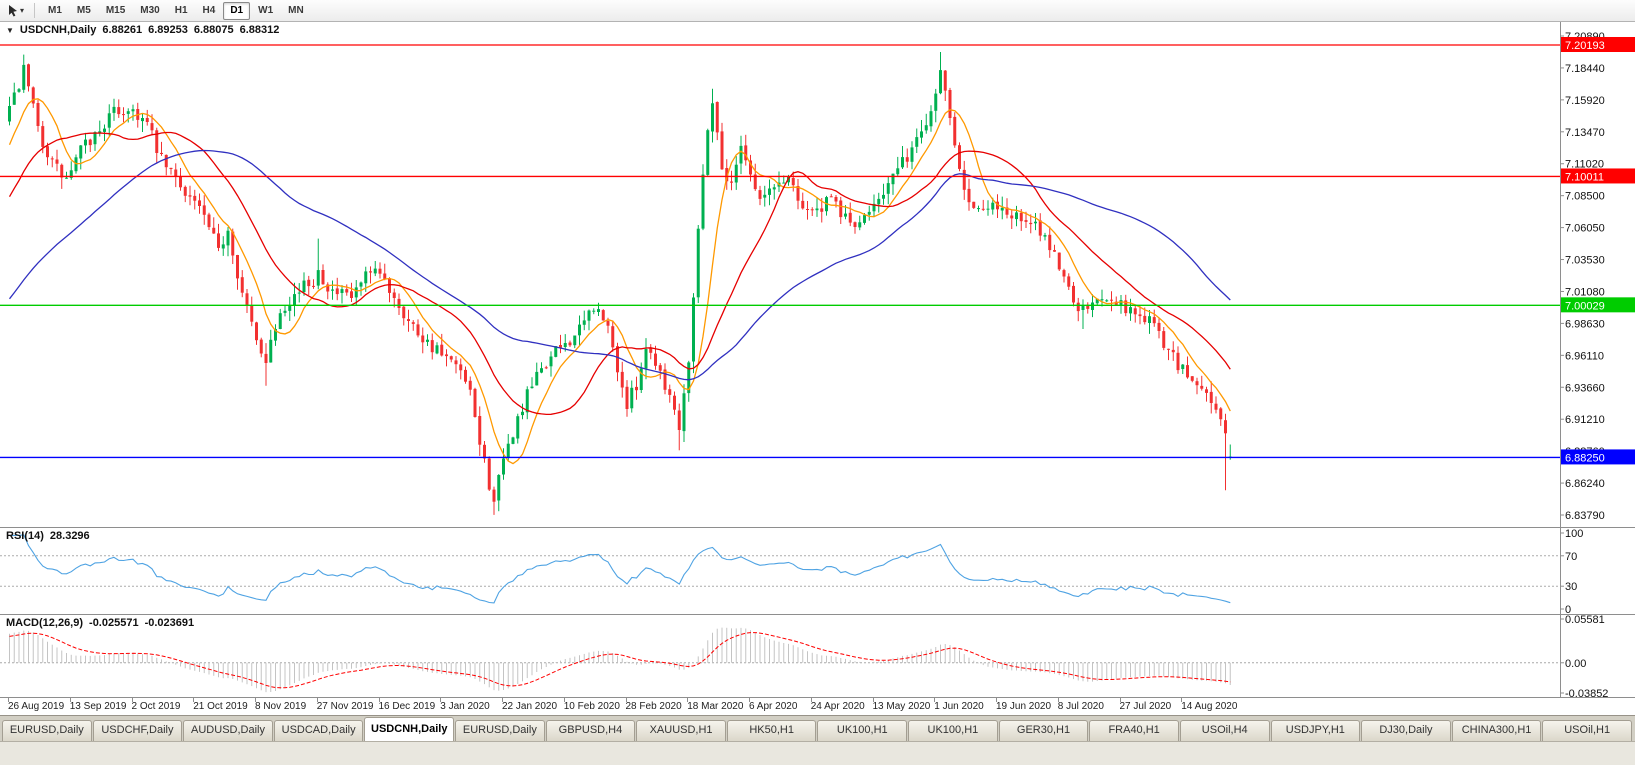 The image size is (1635, 765). Describe the element at coordinates (1574, 534) in the screenshot. I see `rsi-axis-tick: 100` at that location.